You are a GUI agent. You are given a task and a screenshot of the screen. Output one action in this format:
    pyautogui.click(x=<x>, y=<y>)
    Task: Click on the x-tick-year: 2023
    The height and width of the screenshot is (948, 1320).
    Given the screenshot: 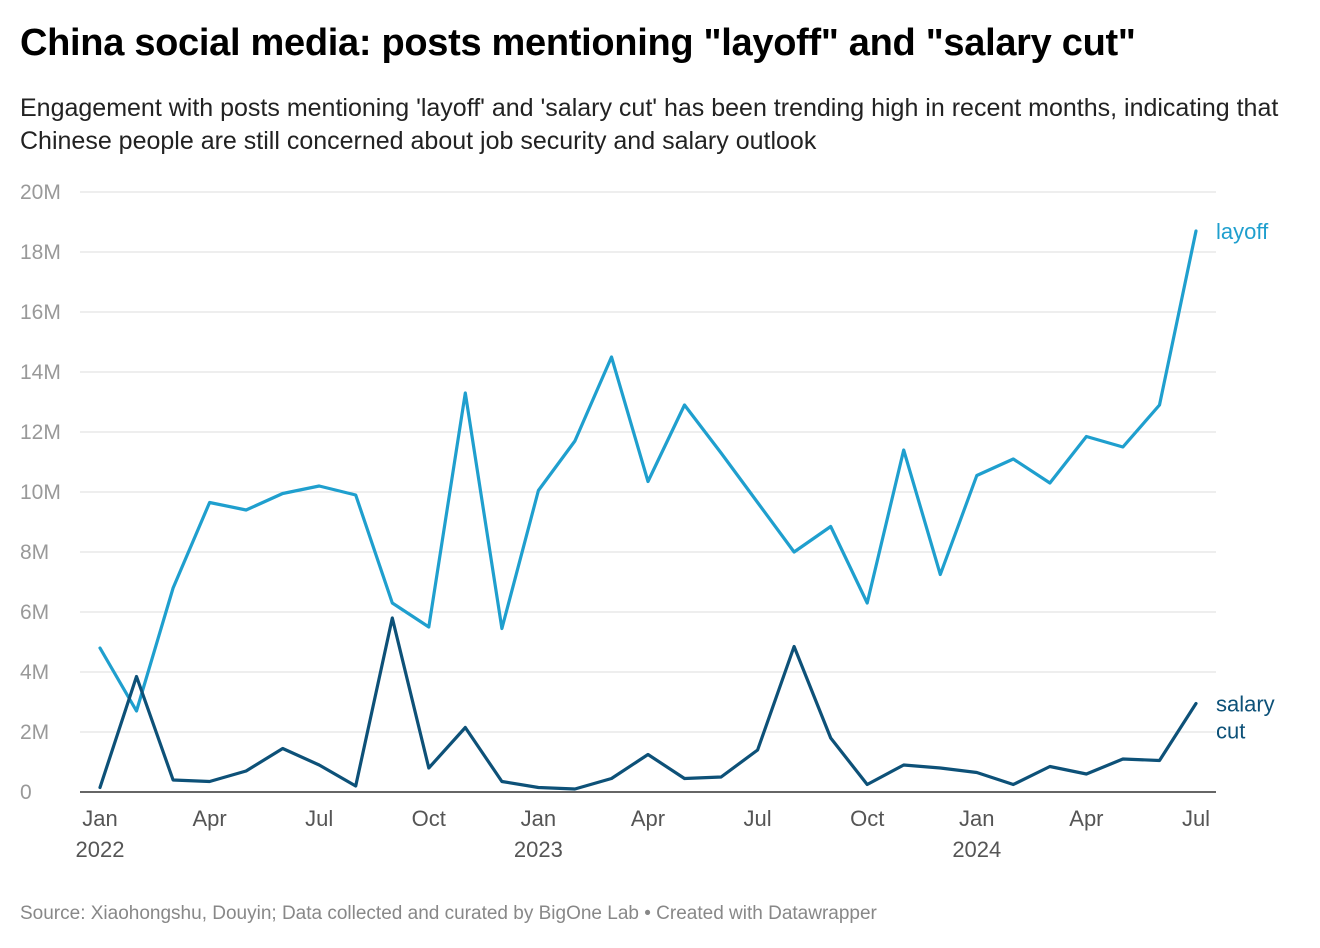 What is the action you would take?
    pyautogui.click(x=538, y=849)
    